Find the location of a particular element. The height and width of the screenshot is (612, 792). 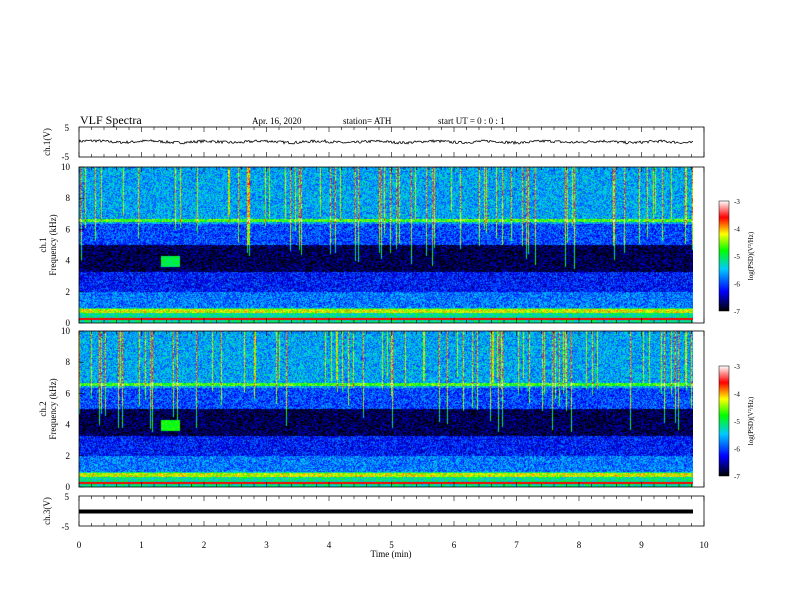

spec2-channel-label: ch.2 is located at coordinates (43, 408).